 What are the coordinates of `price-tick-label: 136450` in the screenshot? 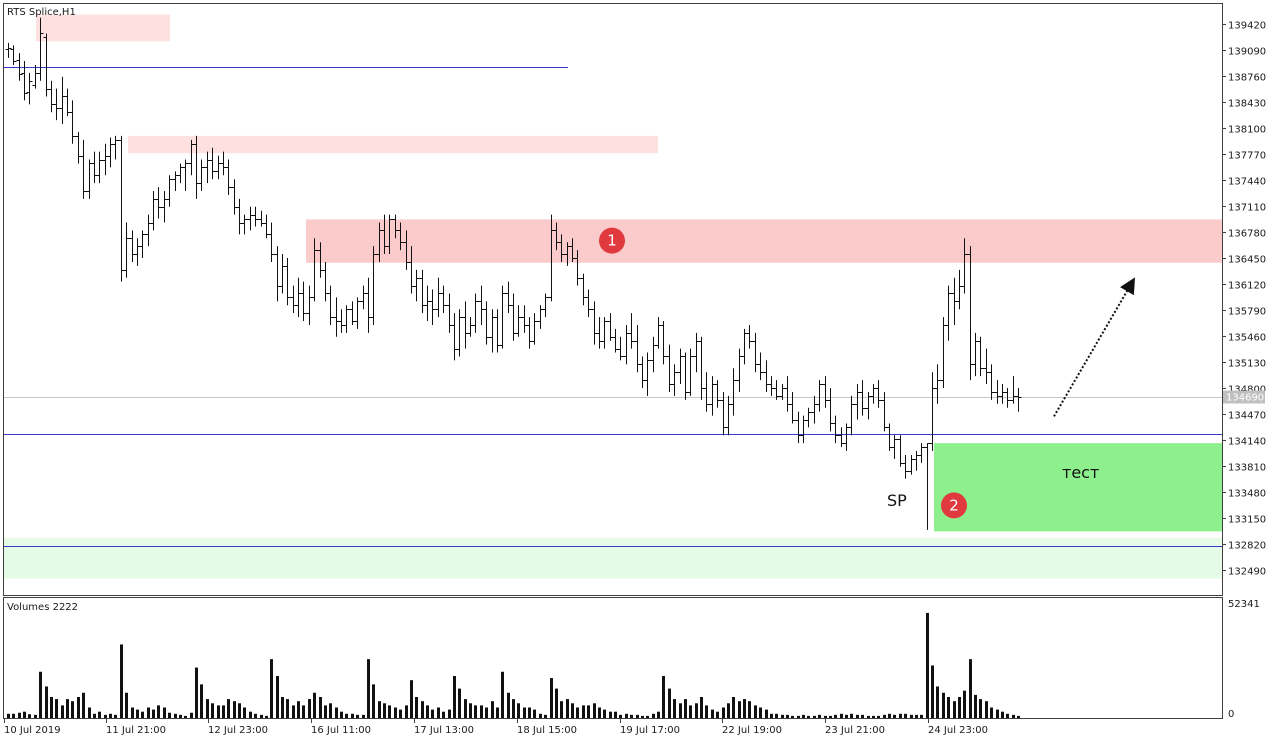 It's located at (1247, 260).